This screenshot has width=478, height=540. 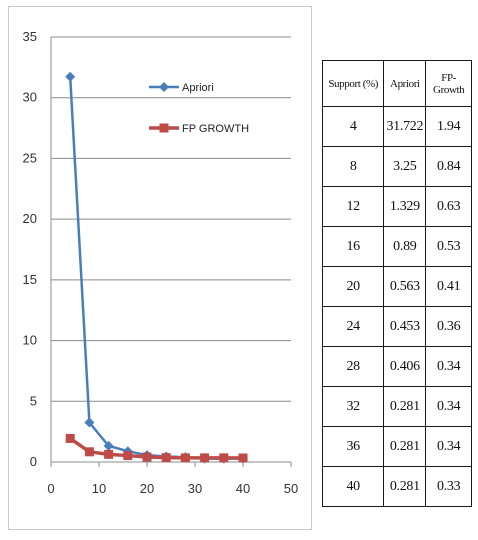 What do you see at coordinates (448, 126) in the screenshot?
I see `table-cell: 1.94` at bounding box center [448, 126].